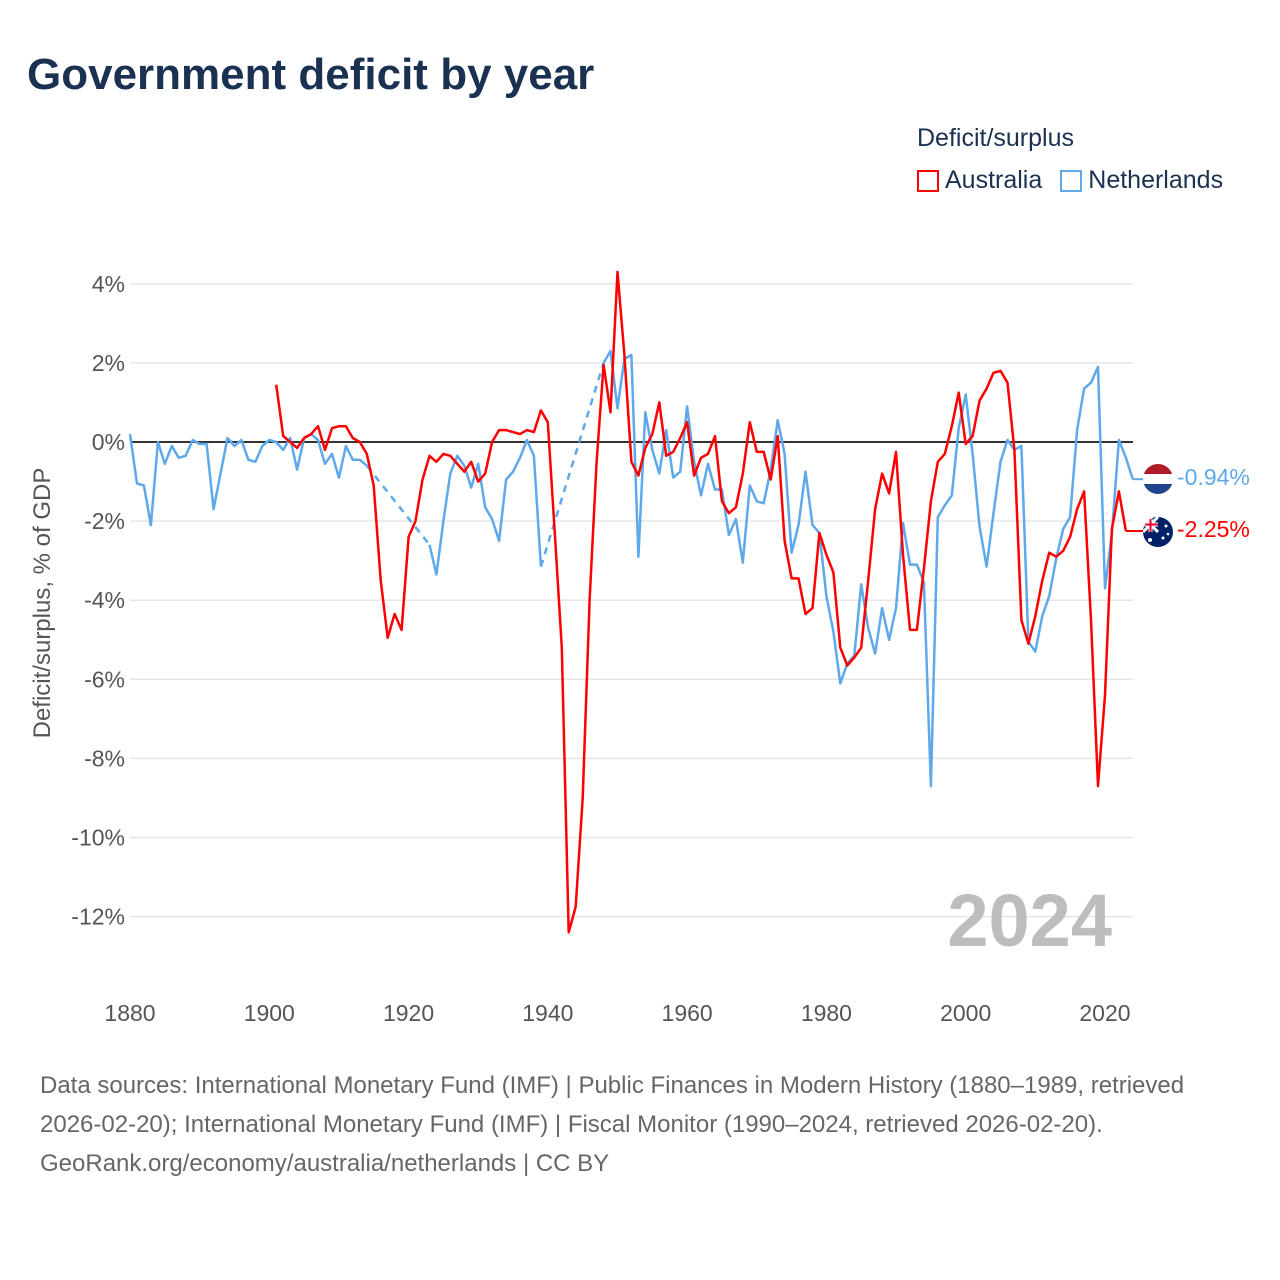 The width and height of the screenshot is (1280, 1280). What do you see at coordinates (129, 1013) in the screenshot?
I see `x-tick-label: 1880` at bounding box center [129, 1013].